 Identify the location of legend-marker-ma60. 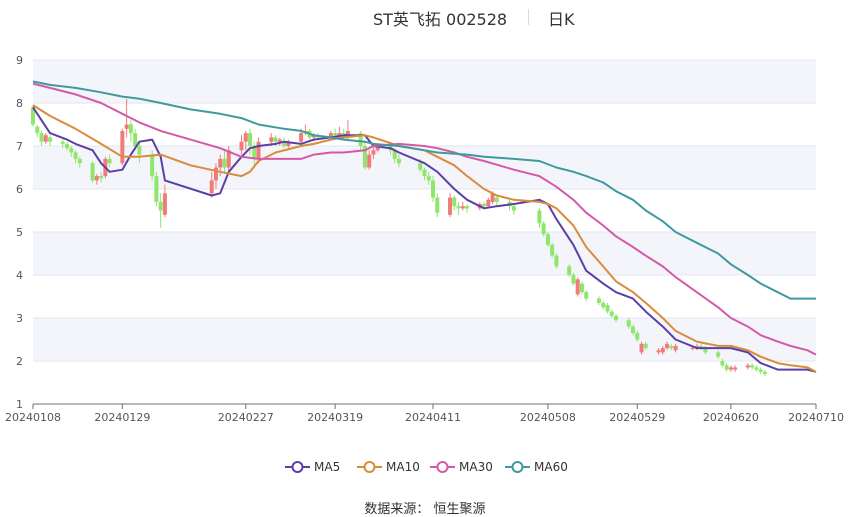
(517, 467).